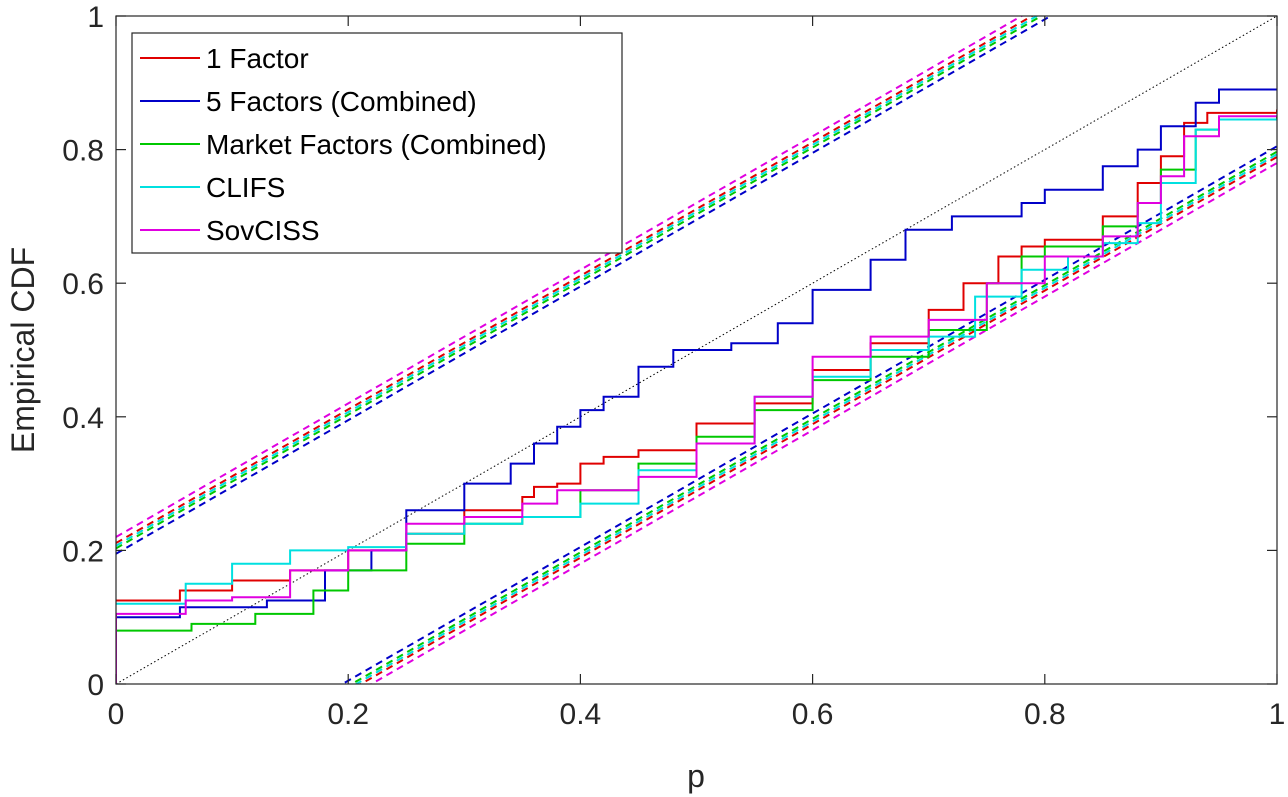 This screenshot has height=797, width=1288. Describe the element at coordinates (245, 187) in the screenshot. I see `legend-label-3: CLIFS` at that location.